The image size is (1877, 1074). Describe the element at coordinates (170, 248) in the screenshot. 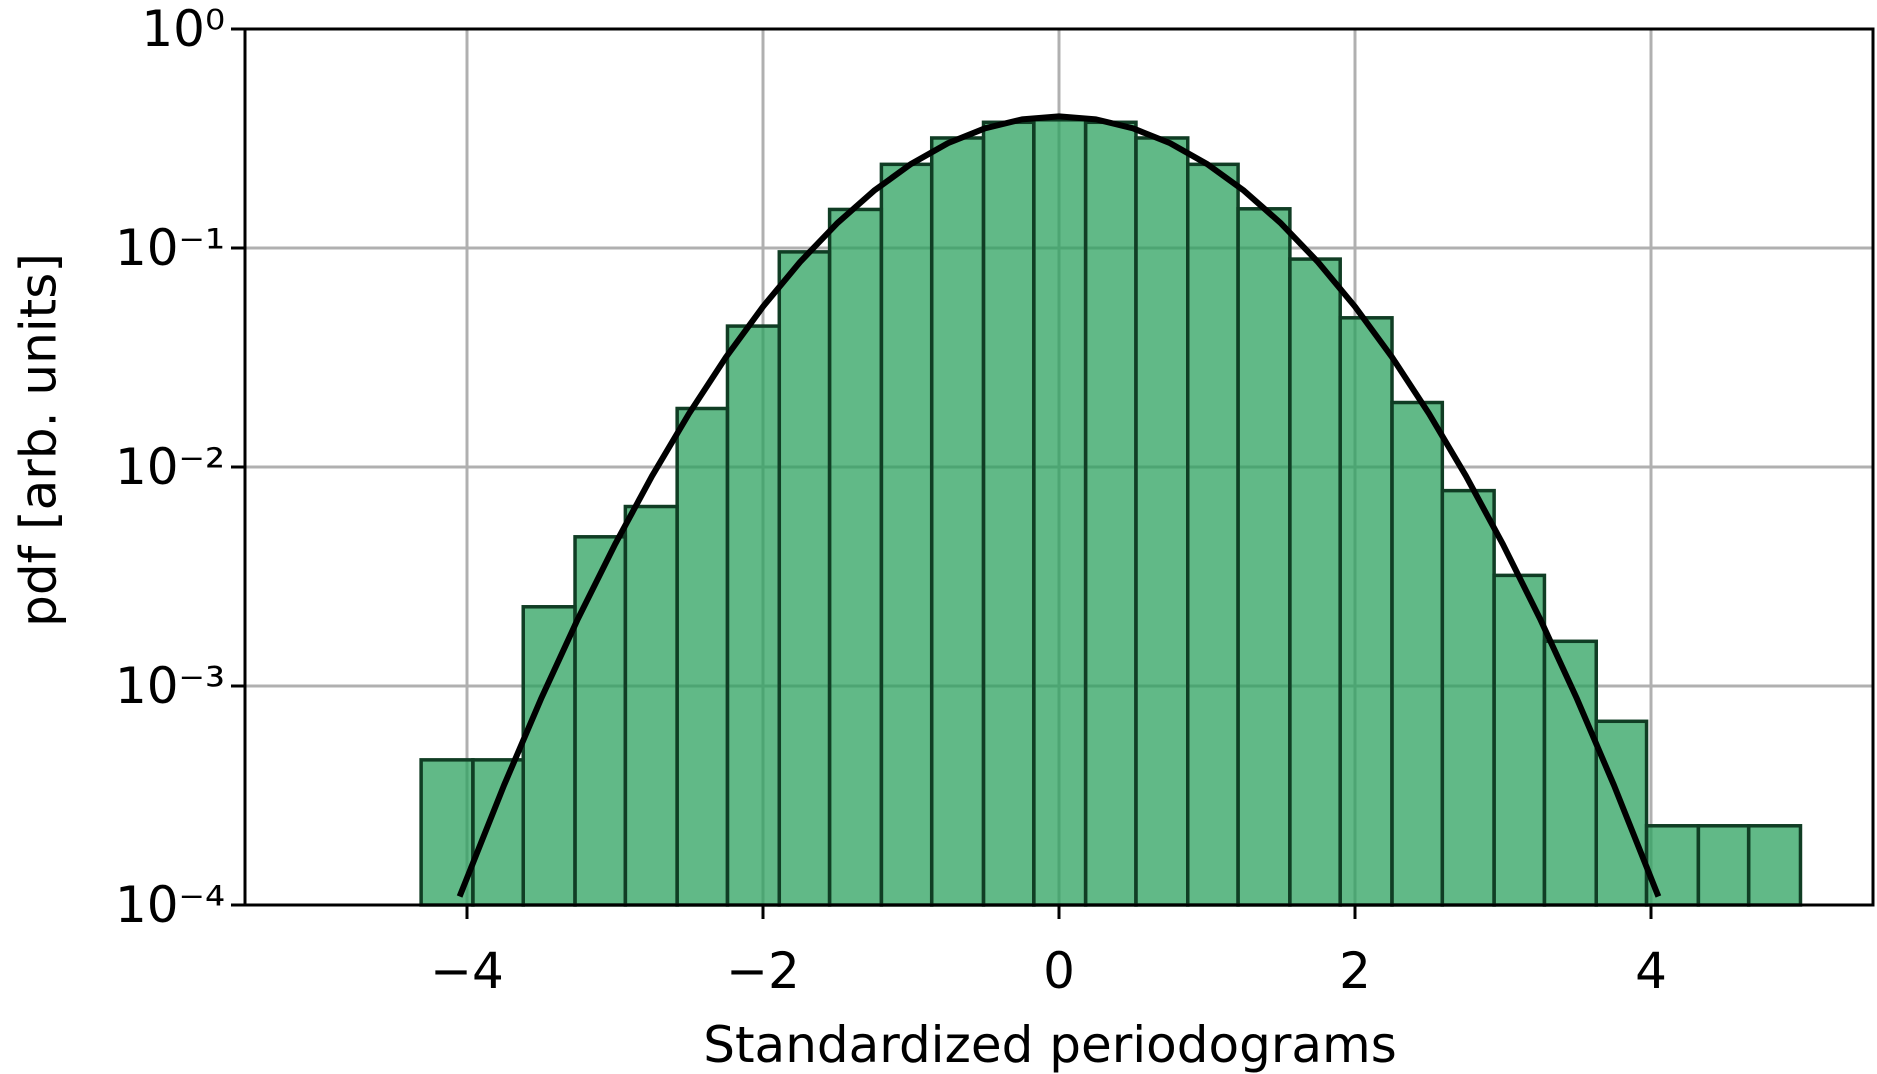

I see `y-tick-label: 10⁻¹` at that location.